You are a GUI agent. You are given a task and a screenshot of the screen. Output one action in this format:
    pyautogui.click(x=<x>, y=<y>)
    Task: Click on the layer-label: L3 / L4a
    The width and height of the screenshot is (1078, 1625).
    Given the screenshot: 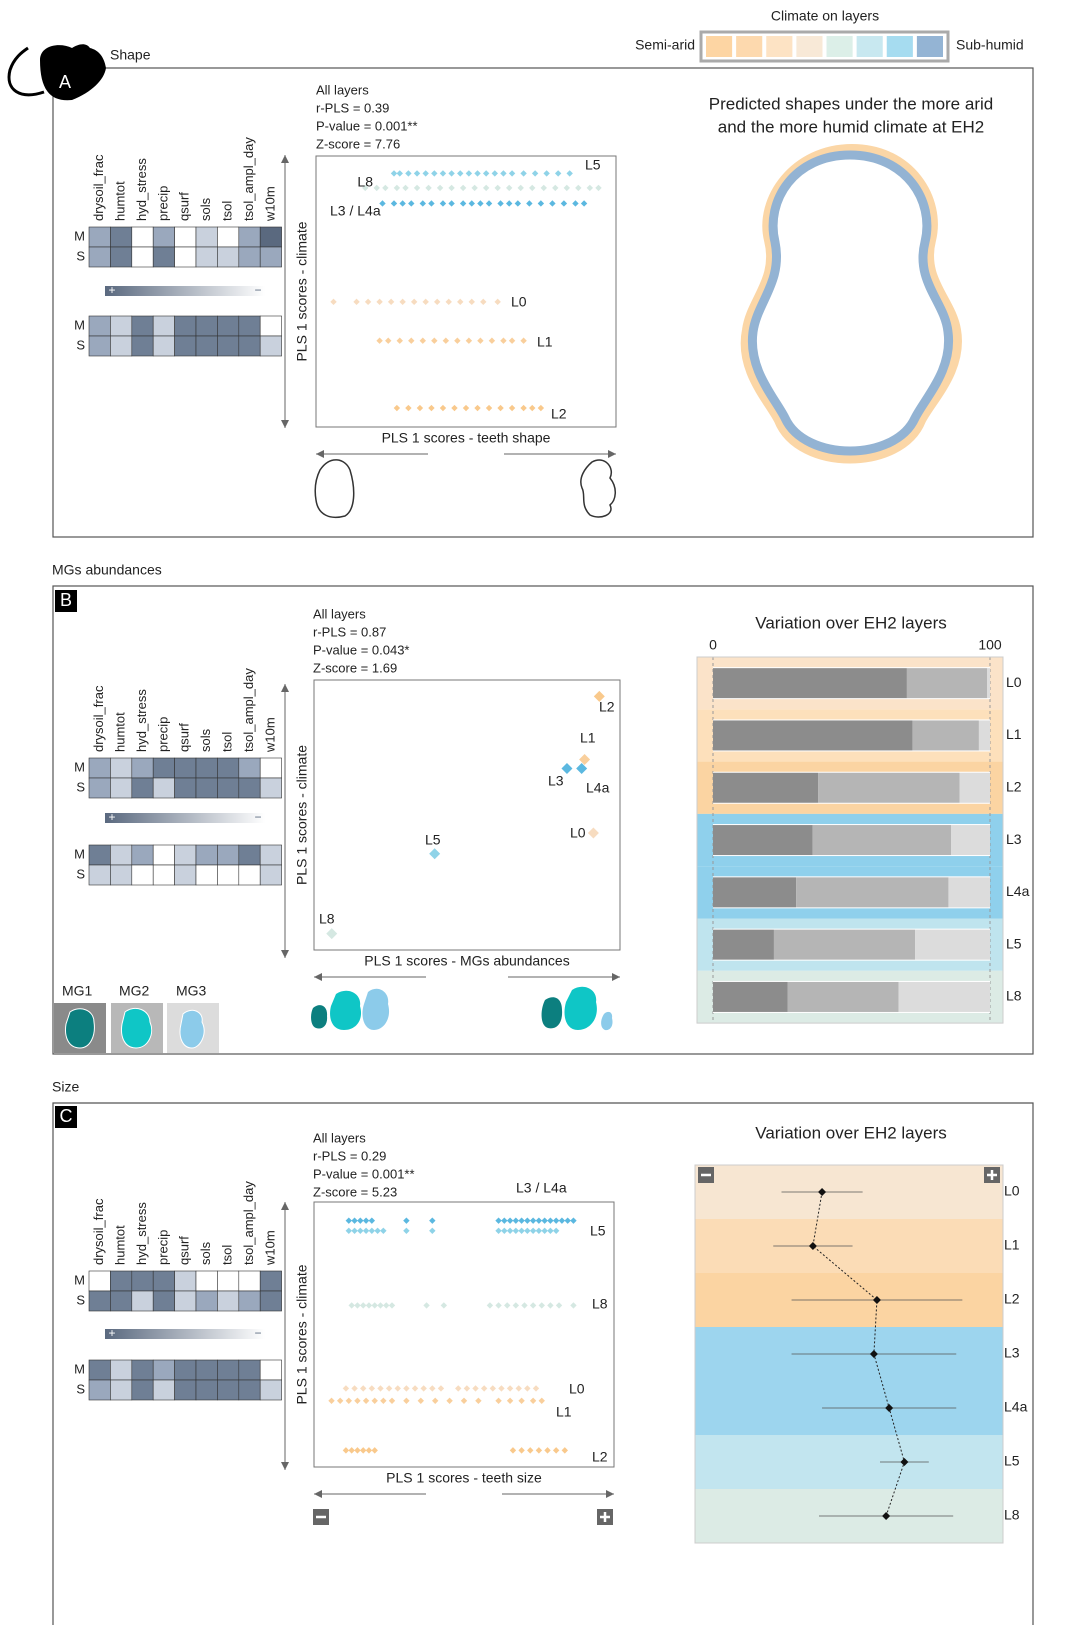 What is the action you would take?
    pyautogui.click(x=355, y=211)
    